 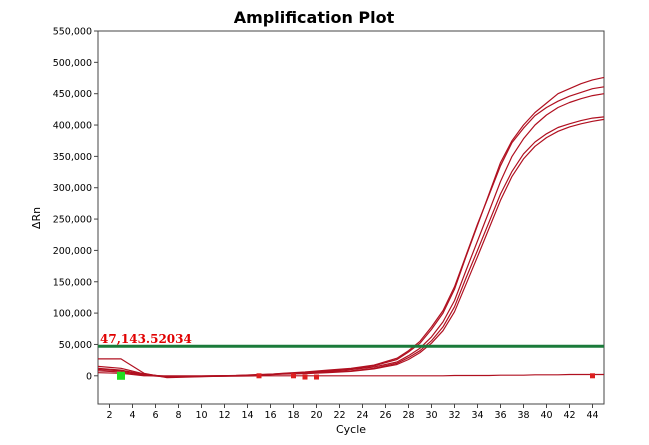 I want to click on x-tick-label: 36, so click(x=500, y=415).